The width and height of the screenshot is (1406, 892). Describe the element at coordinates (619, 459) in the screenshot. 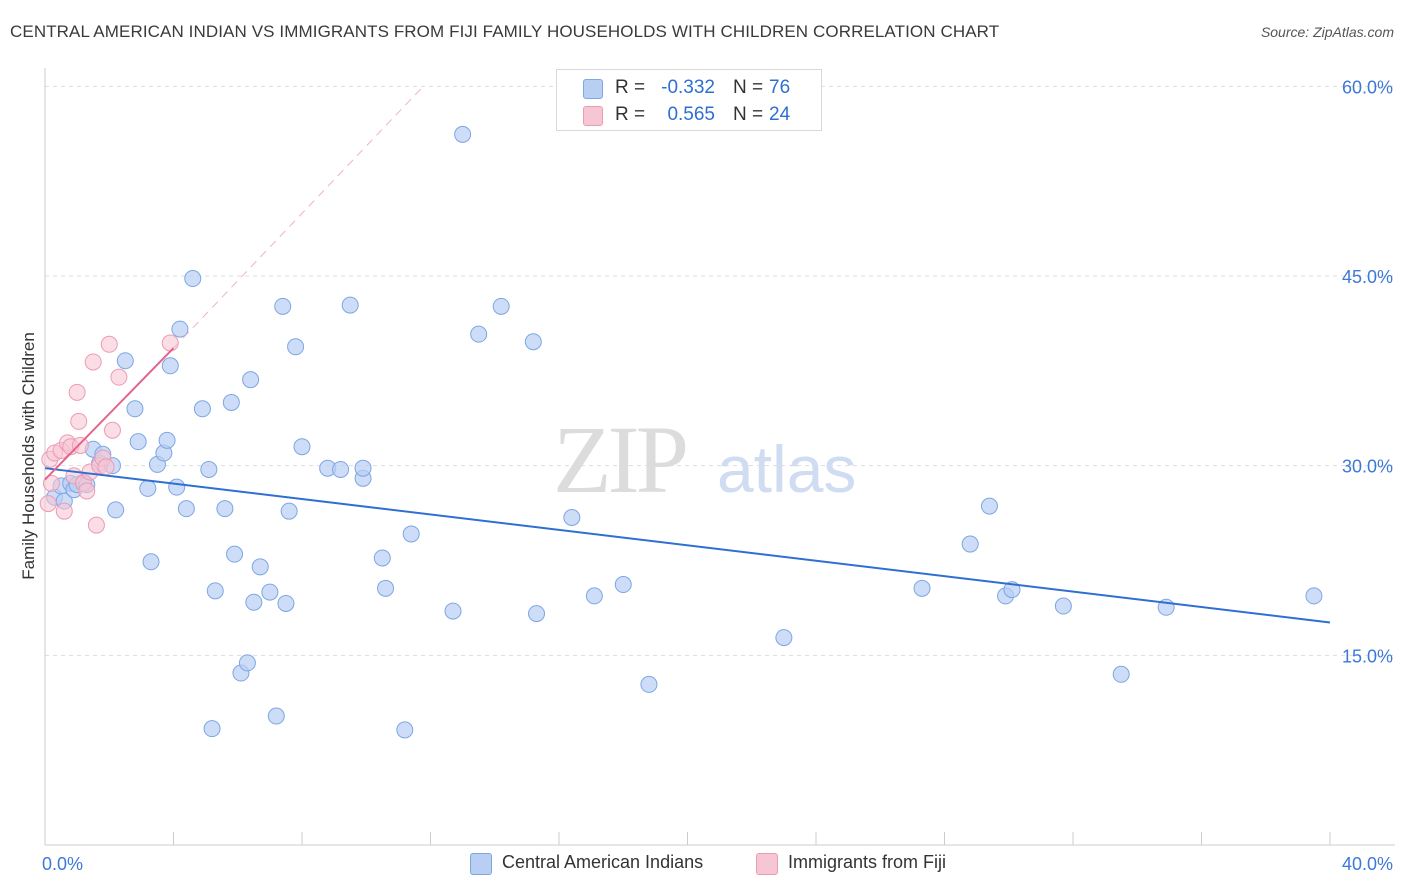

I see `watermark-zip: ZIP` at that location.